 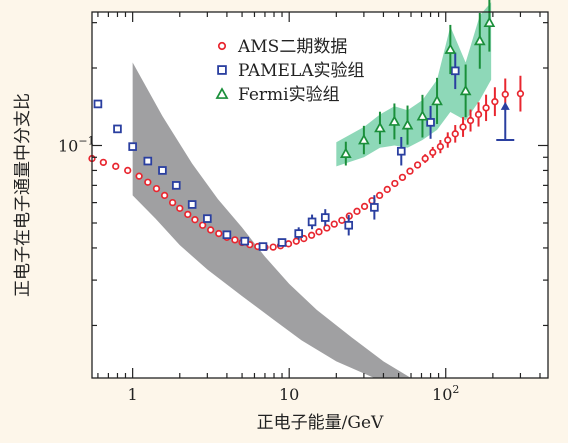 I want to click on y-tick-label-exponent: −1, so click(x=86, y=140).